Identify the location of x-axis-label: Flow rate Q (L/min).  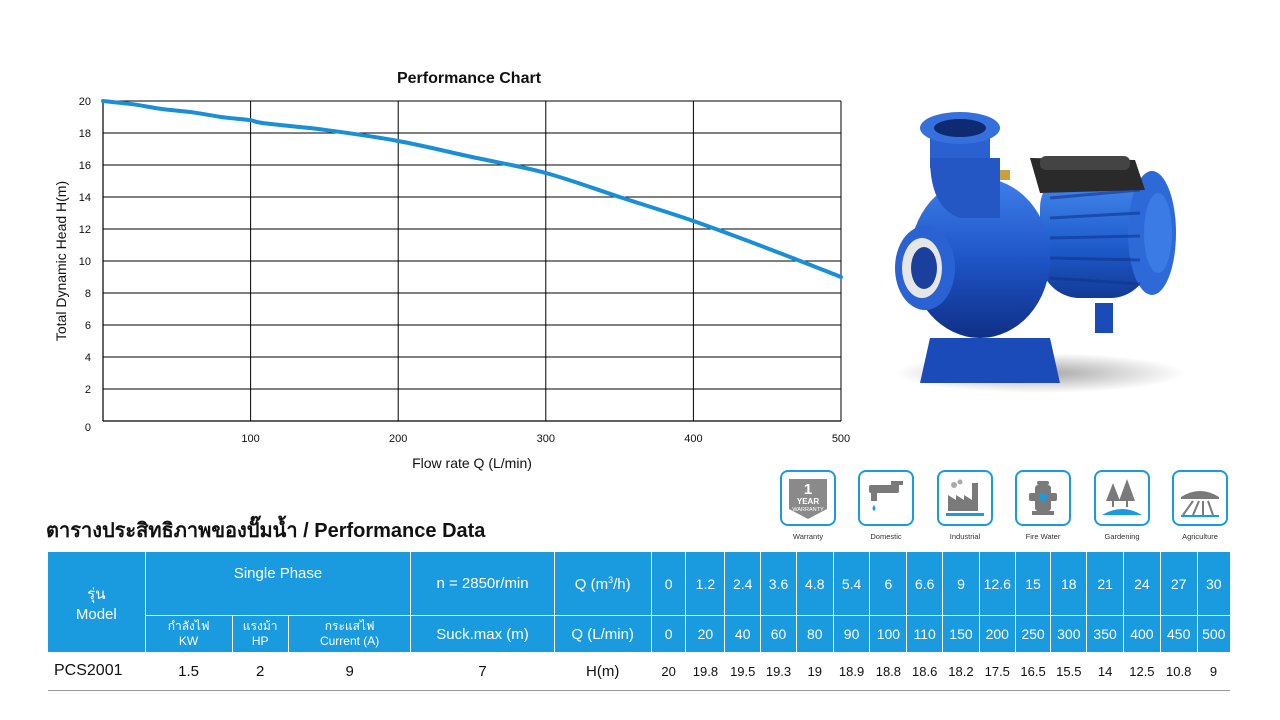
(472, 463).